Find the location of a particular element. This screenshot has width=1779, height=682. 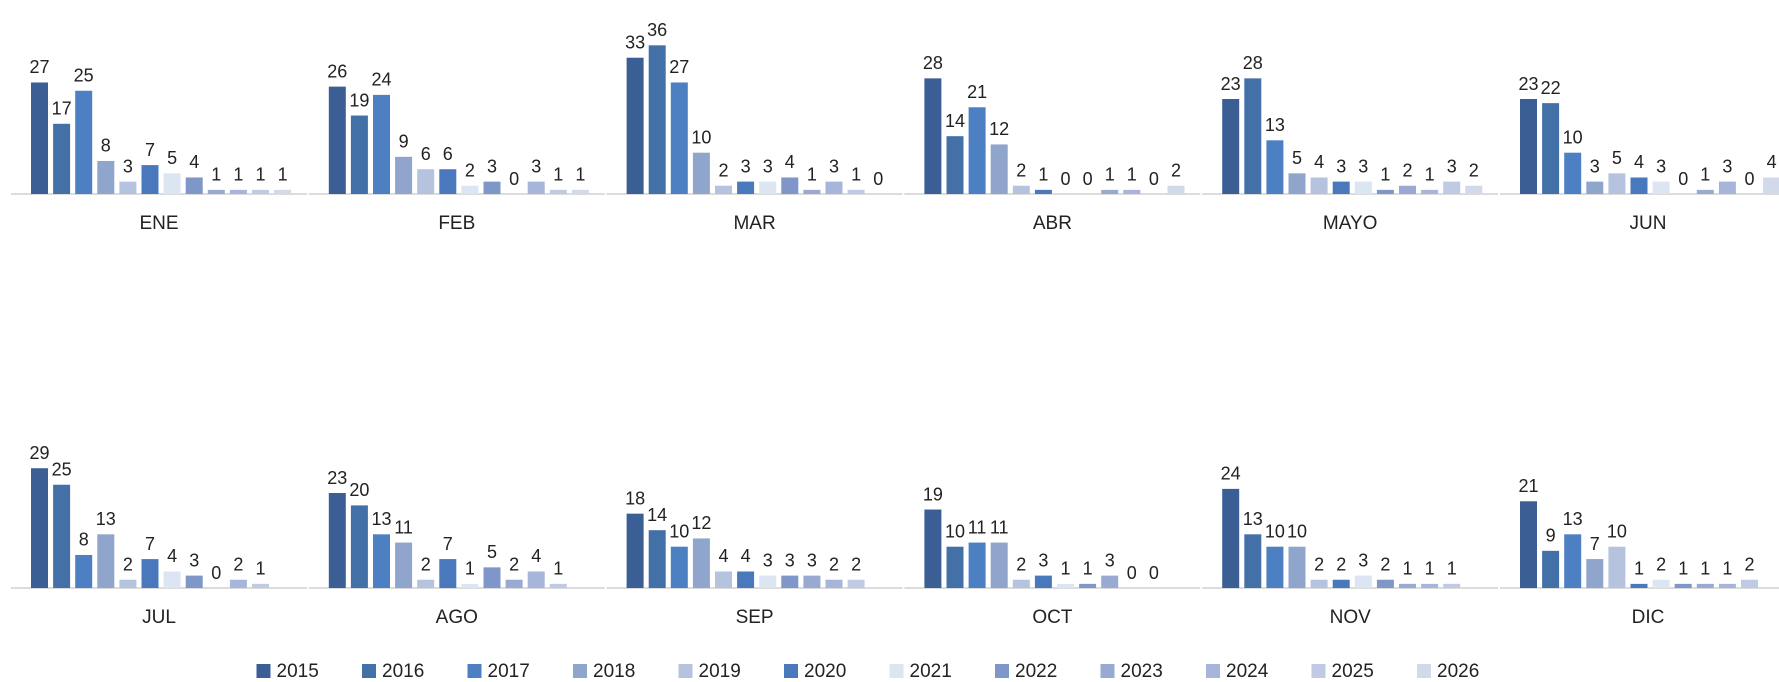

data-label: 6 is located at coordinates (448, 154).